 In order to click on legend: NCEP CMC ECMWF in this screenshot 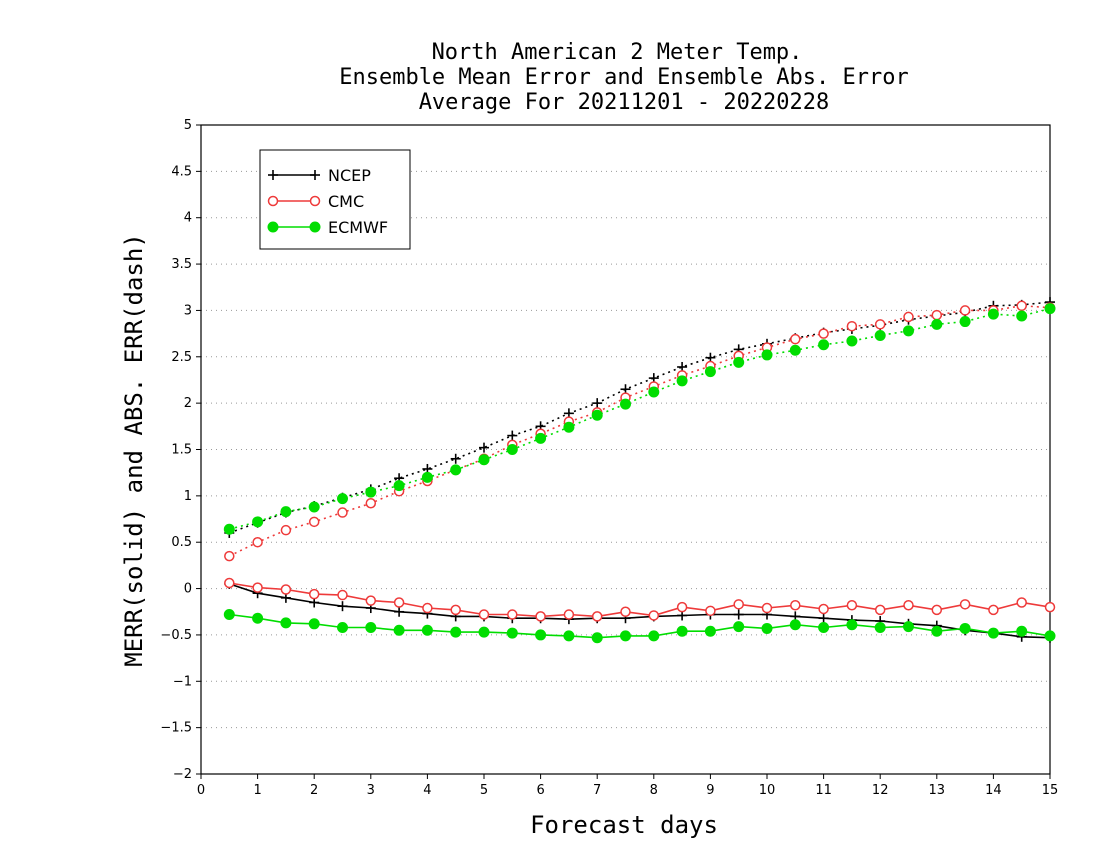, I will do `click(335, 199)`.